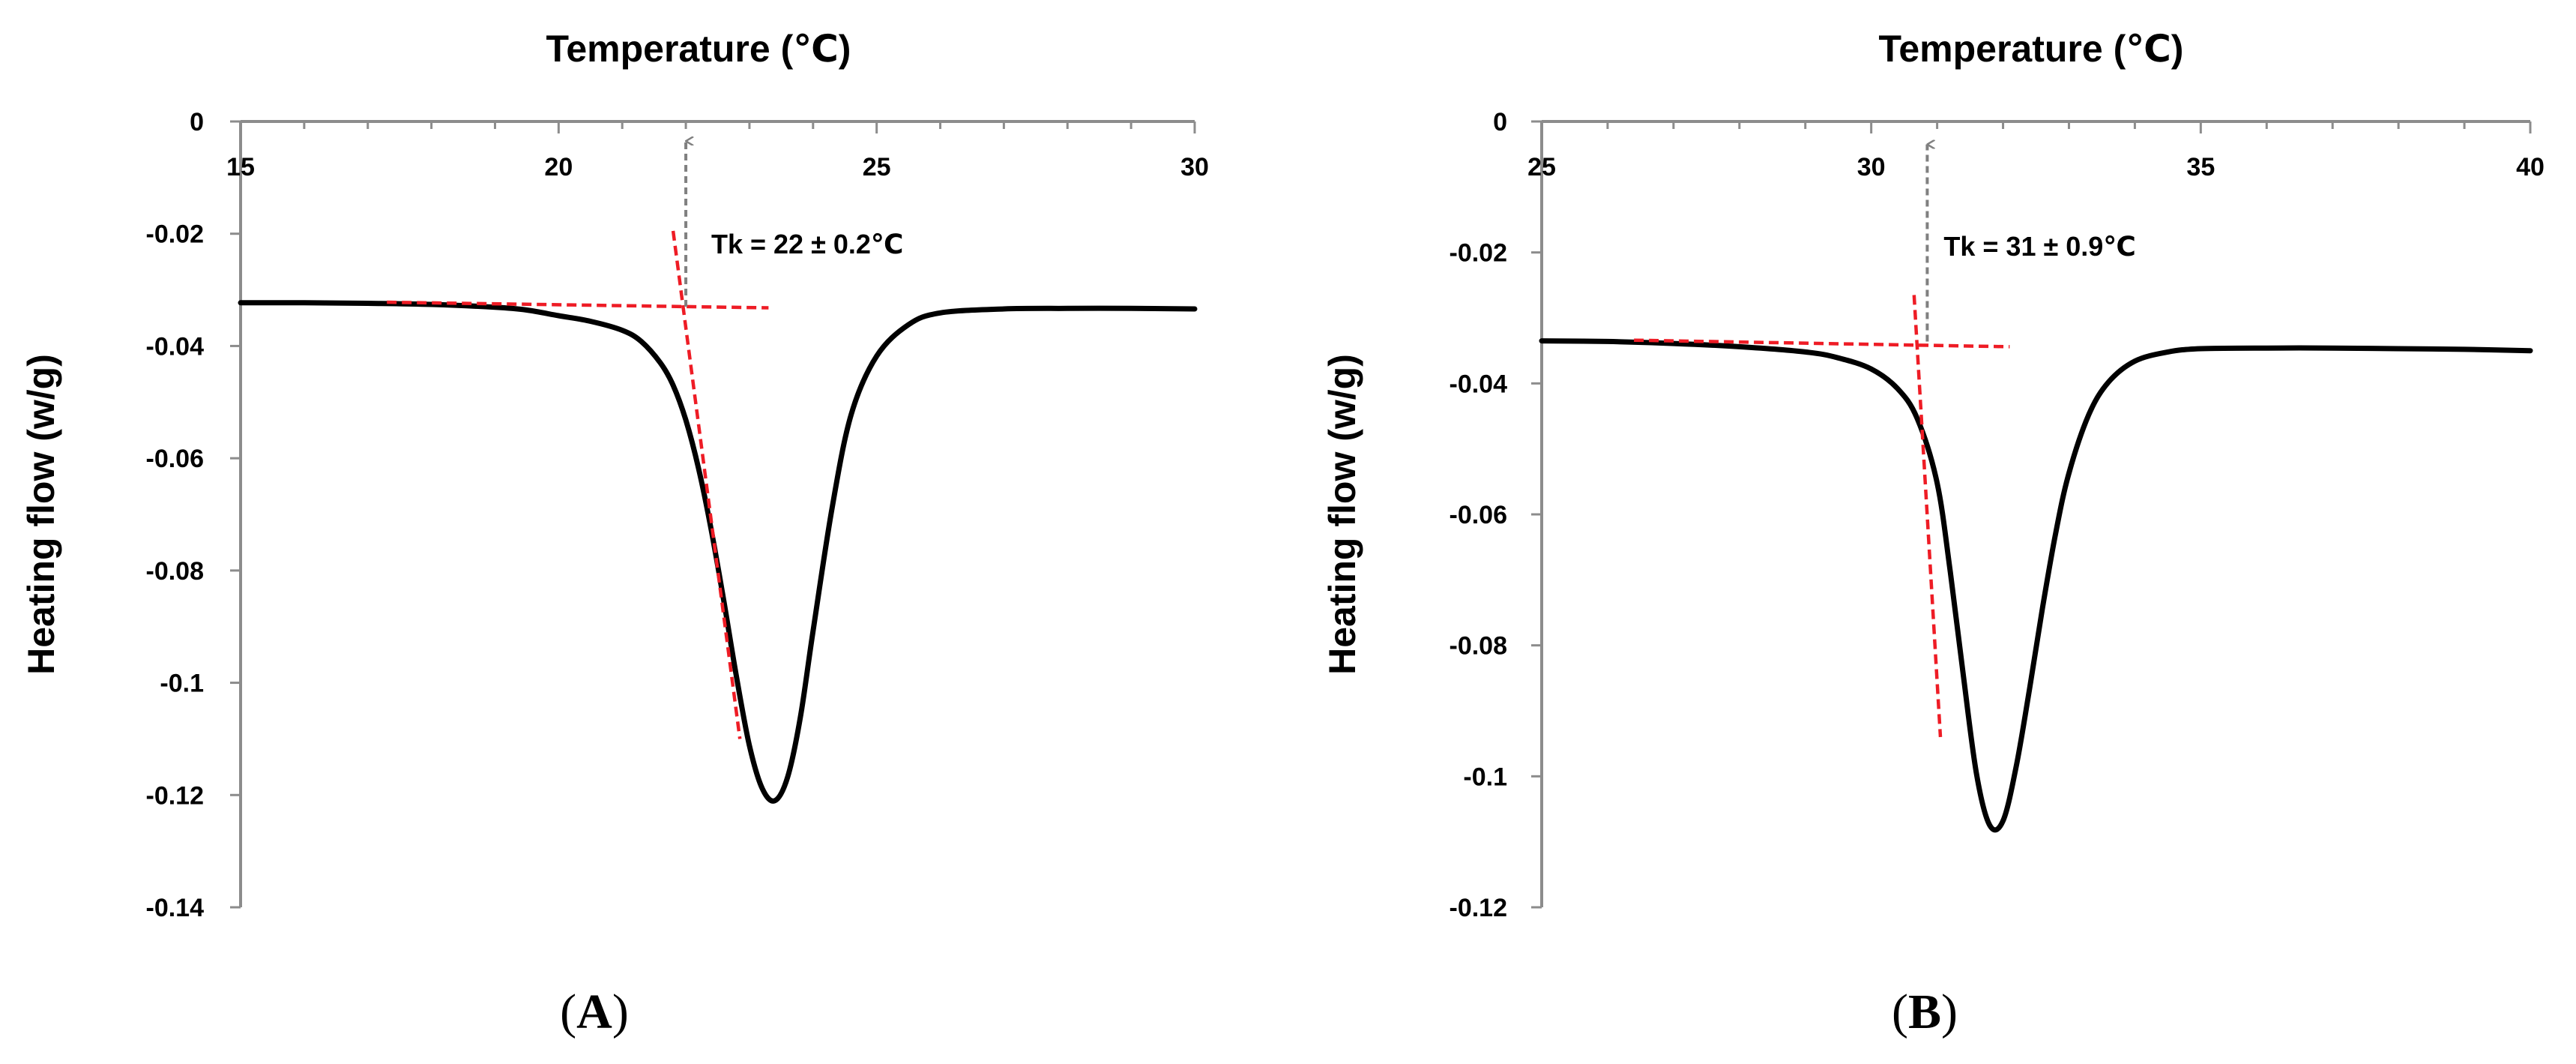  I want to click on tk-annotation: Tk = 22 ± 0.2℃, so click(807, 244).